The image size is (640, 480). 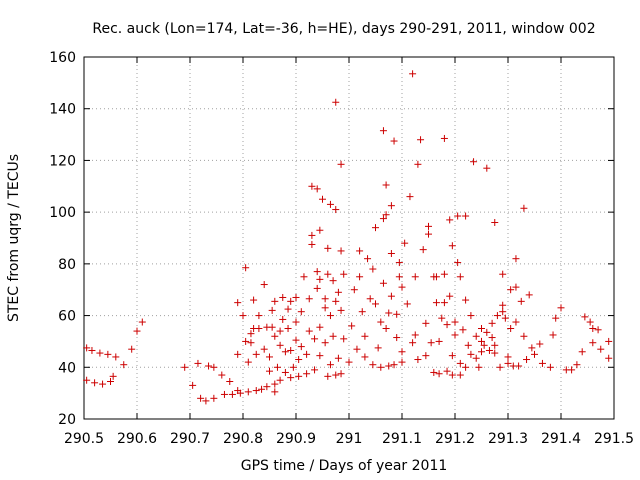 I want to click on x-tick-label: 291.2, so click(x=455, y=439).